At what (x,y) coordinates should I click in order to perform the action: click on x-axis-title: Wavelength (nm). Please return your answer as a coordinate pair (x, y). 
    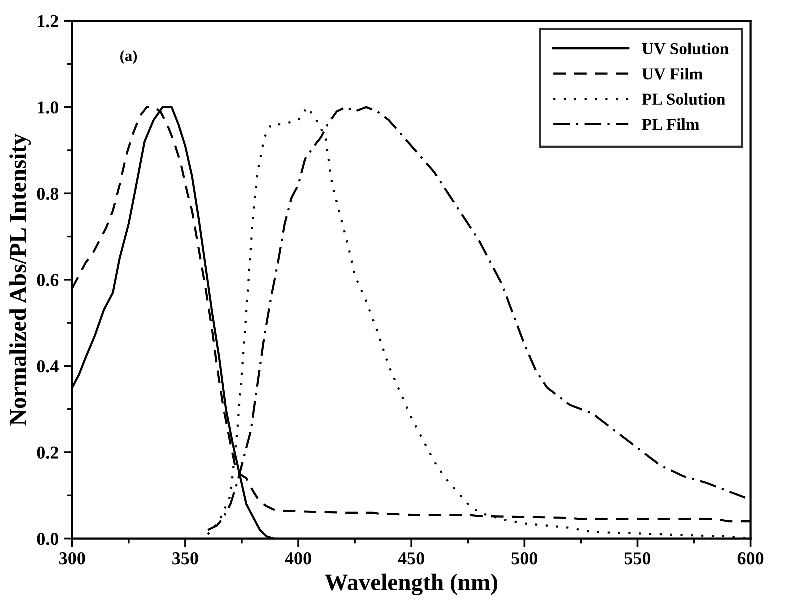
    Looking at the image, I should click on (411, 585).